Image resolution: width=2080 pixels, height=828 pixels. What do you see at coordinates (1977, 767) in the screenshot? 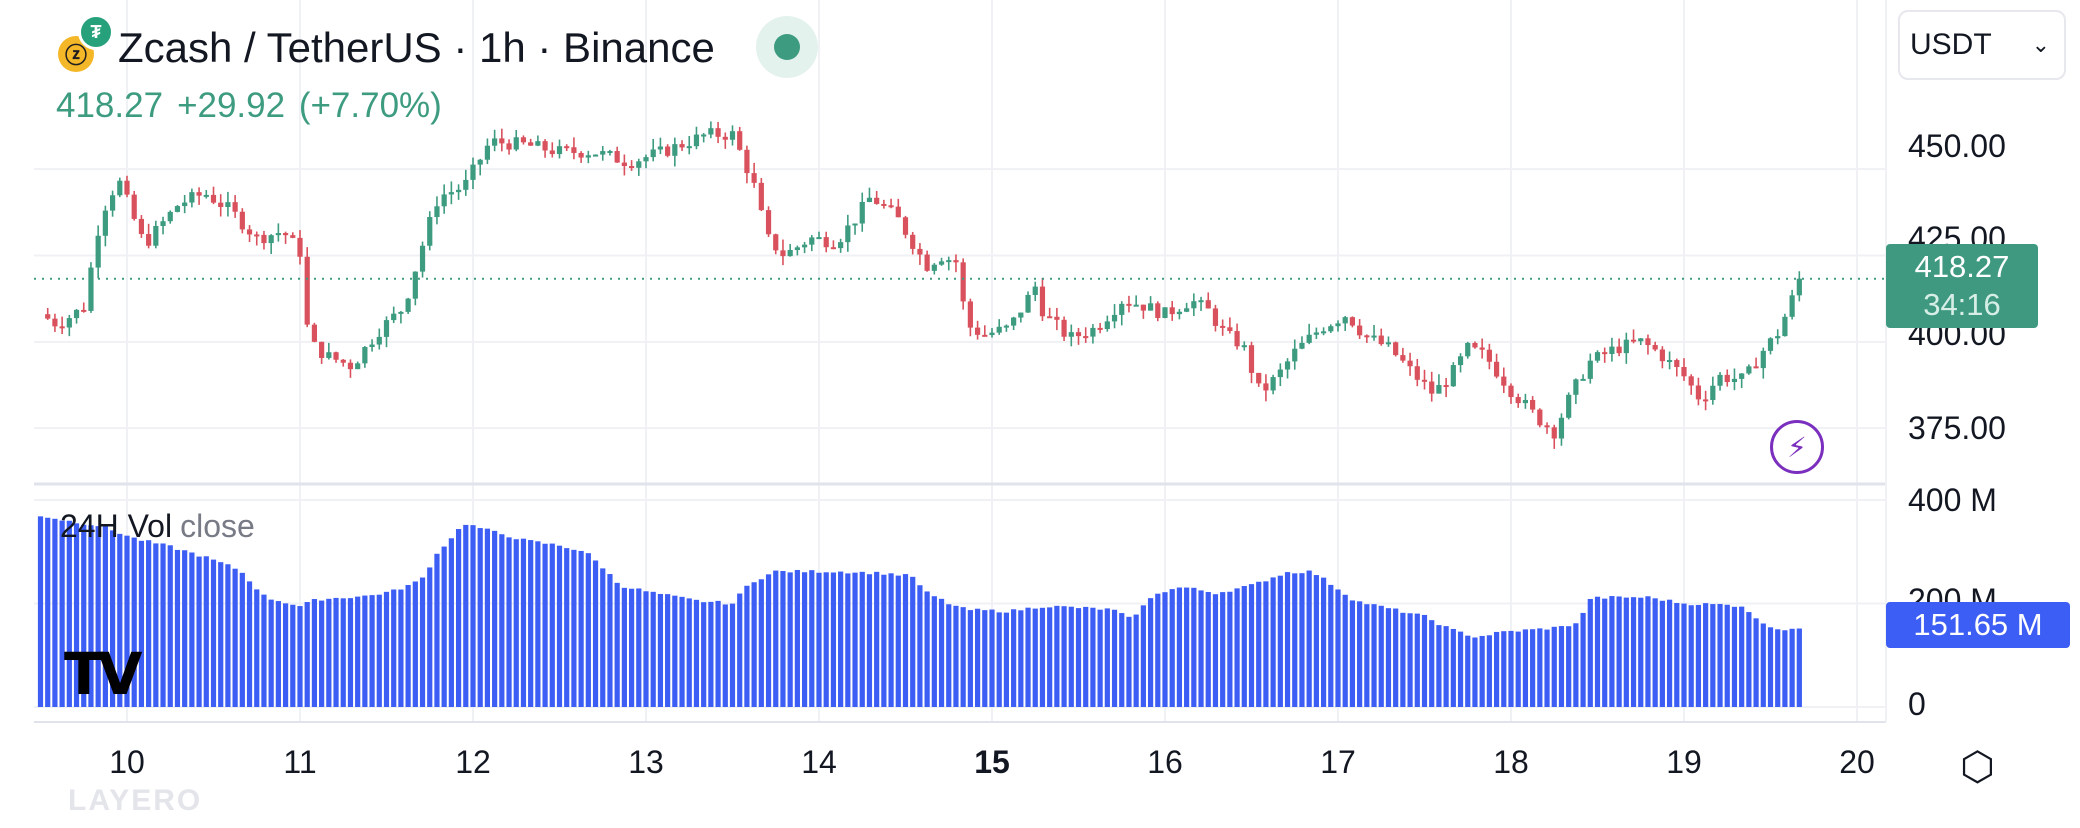
I see `settings-icon: ⬡` at bounding box center [1977, 767].